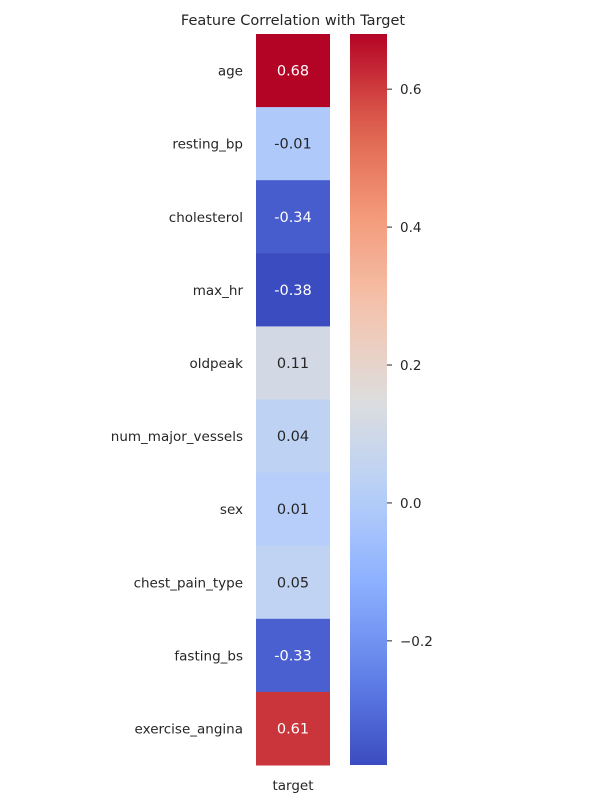  I want to click on heatmap-cell-cholesterol, so click(293, 217).